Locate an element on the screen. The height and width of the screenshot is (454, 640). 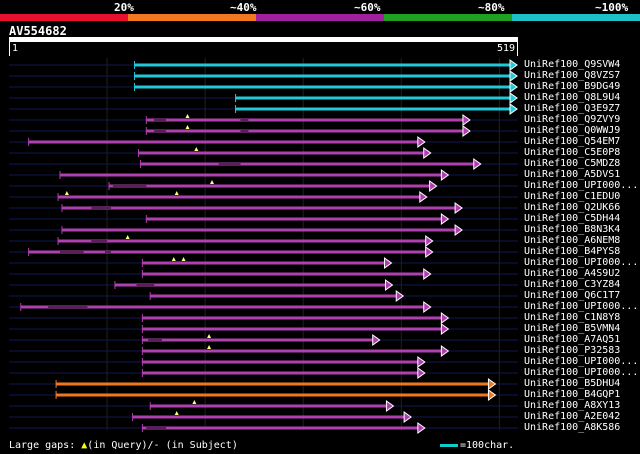
ruler-left-cap is located at coordinates (9, 49).